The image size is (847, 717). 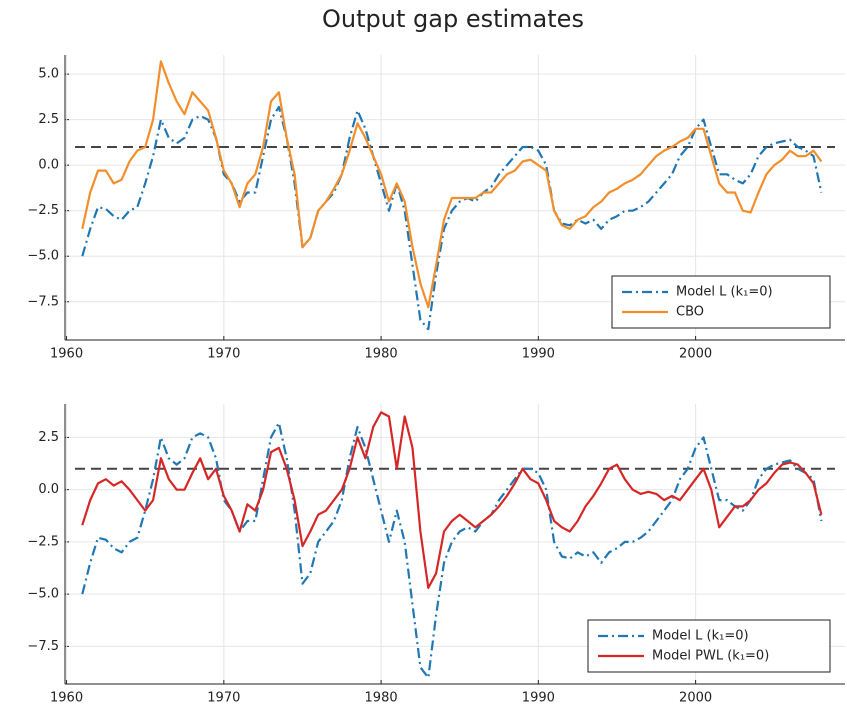 I want to click on legend: Model L (k₁=0) CBO, so click(x=721, y=302).